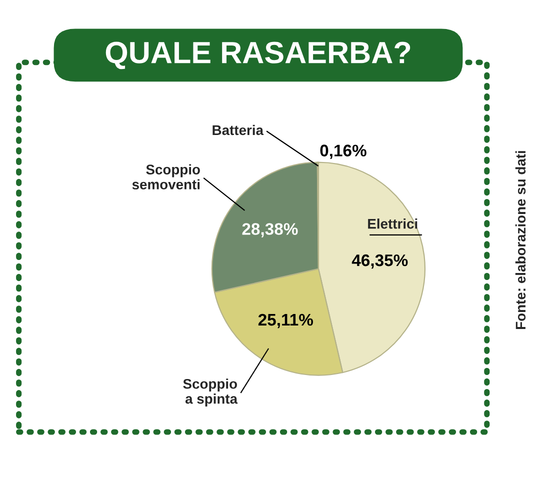 The height and width of the screenshot is (480, 538). What do you see at coordinates (270, 230) in the screenshot?
I see `data-label: 28,38%` at bounding box center [270, 230].